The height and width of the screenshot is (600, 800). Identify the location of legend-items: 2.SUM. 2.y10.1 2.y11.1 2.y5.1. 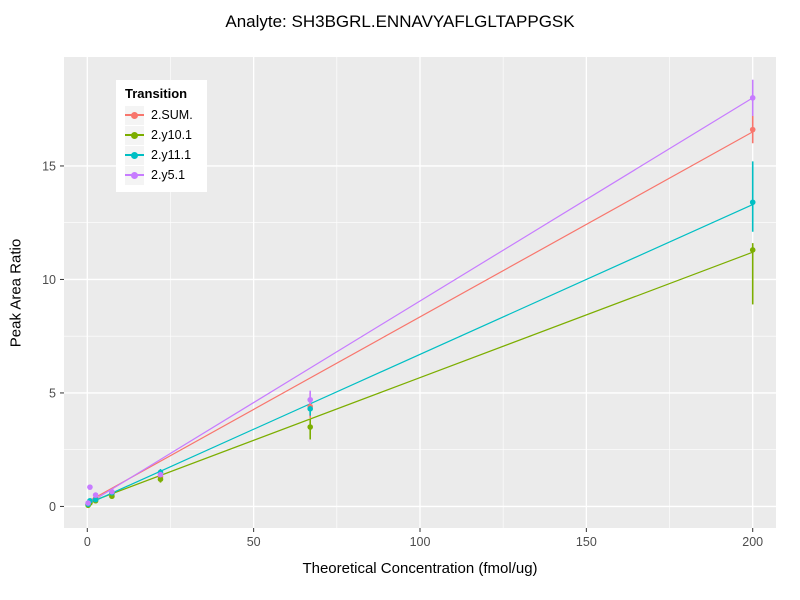
(159, 145).